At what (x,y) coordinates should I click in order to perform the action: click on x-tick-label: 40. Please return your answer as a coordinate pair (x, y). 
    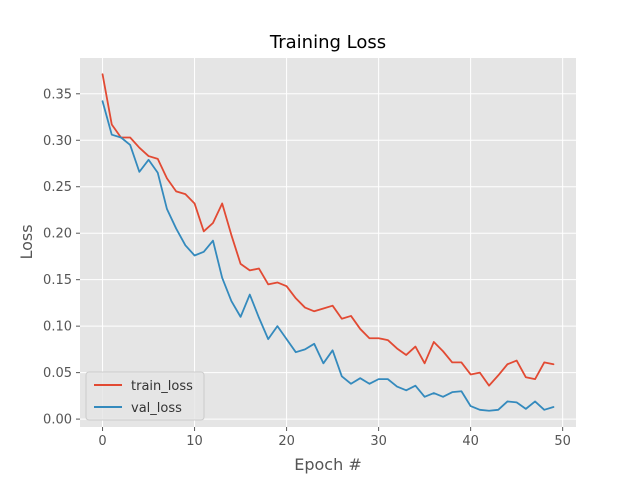
    Looking at the image, I should click on (470, 441).